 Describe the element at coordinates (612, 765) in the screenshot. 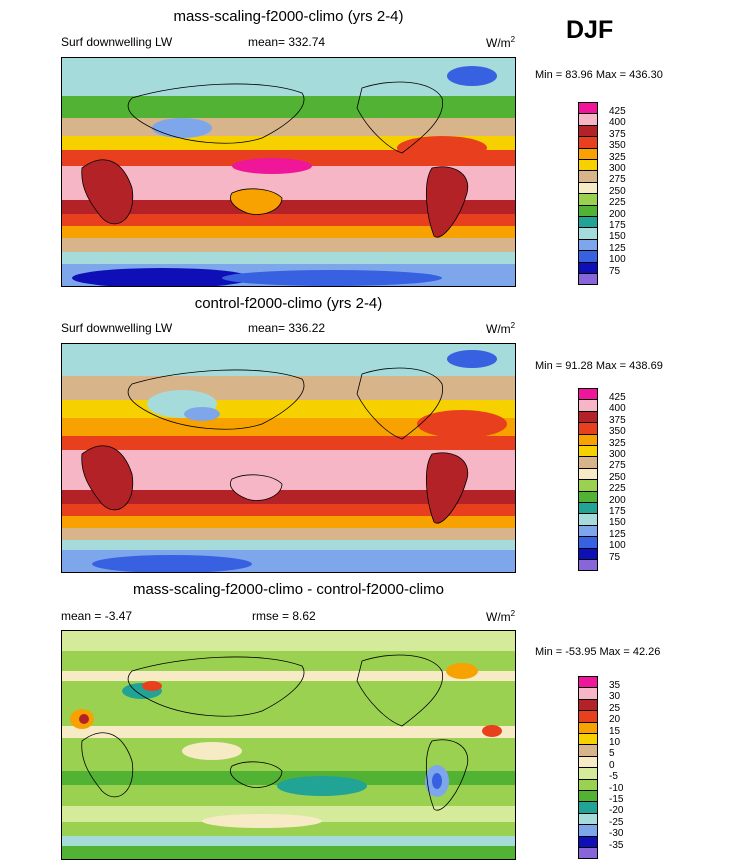

I see `legend-tick-label: 0` at that location.